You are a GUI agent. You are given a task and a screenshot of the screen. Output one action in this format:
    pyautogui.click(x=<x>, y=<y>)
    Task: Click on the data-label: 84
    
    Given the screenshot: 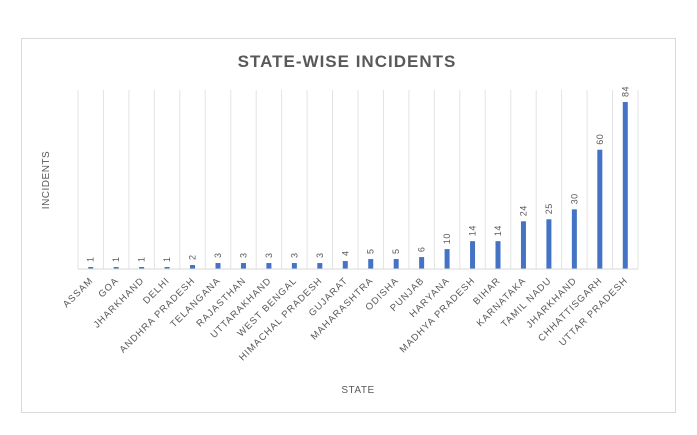 What is the action you would take?
    pyautogui.click(x=625, y=91)
    